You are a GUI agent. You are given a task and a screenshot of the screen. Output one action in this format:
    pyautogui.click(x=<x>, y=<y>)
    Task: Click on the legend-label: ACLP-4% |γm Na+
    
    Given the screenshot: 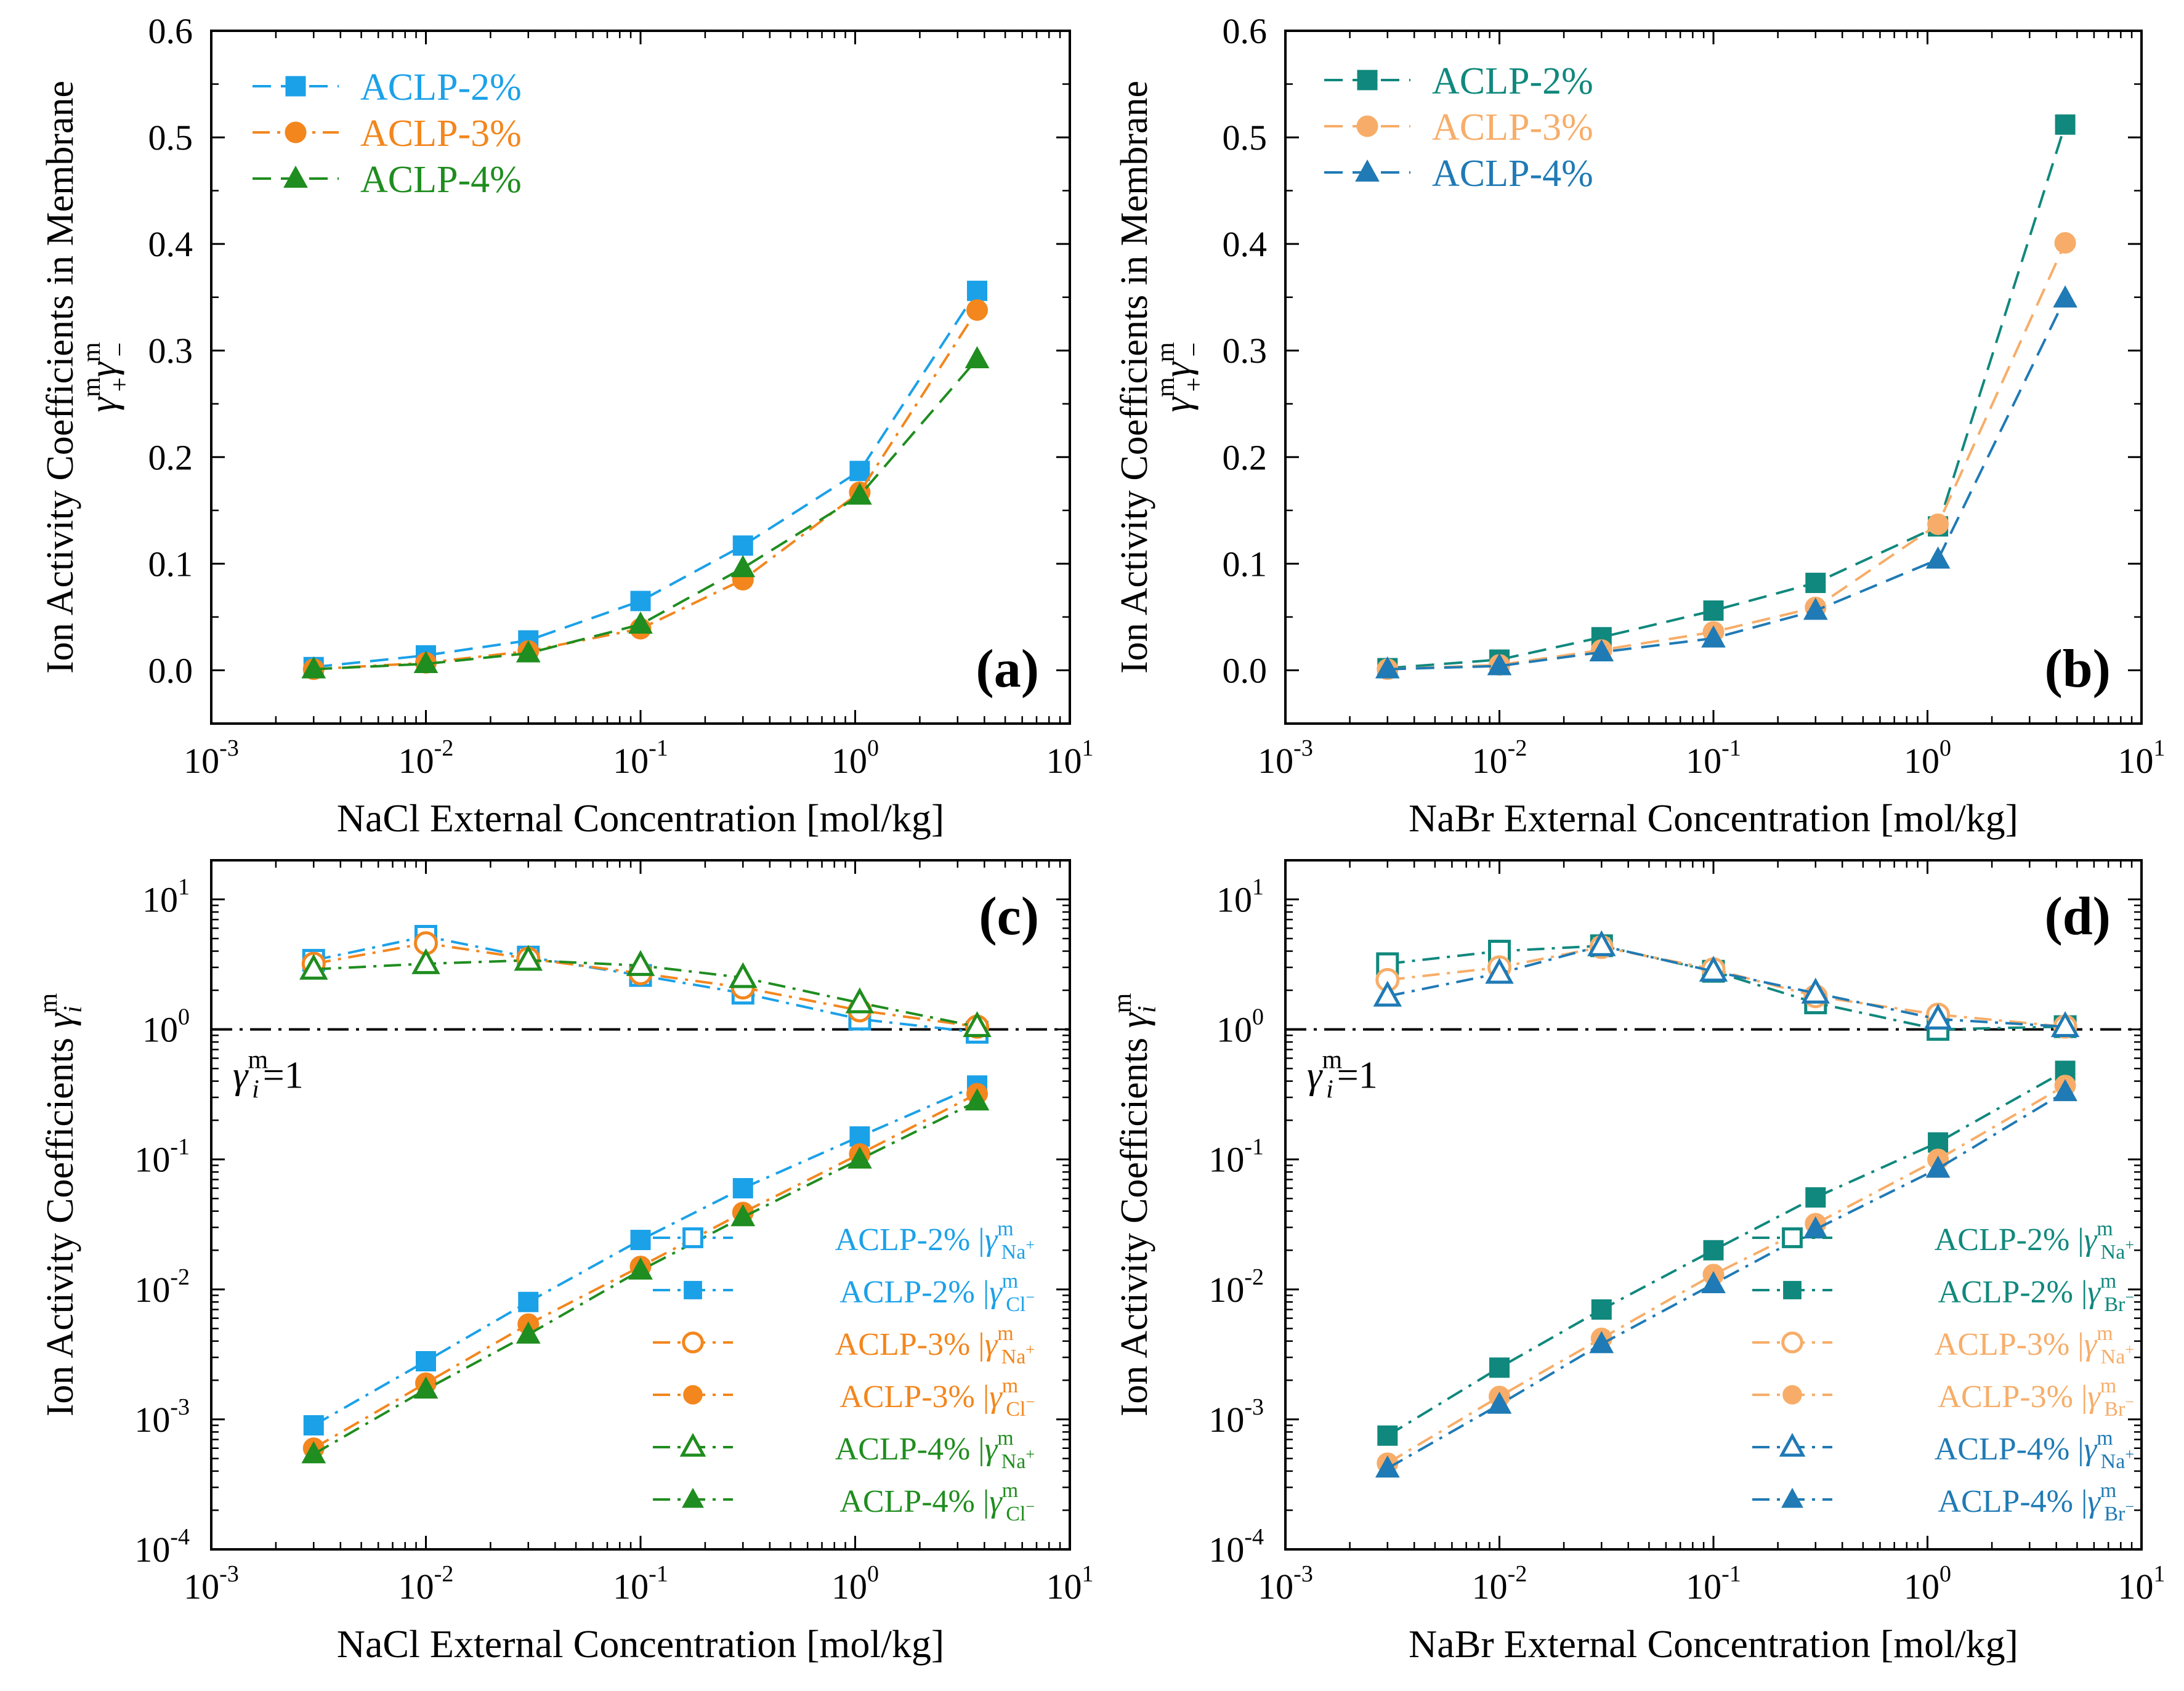 What is the action you would take?
    pyautogui.click(x=935, y=1450)
    